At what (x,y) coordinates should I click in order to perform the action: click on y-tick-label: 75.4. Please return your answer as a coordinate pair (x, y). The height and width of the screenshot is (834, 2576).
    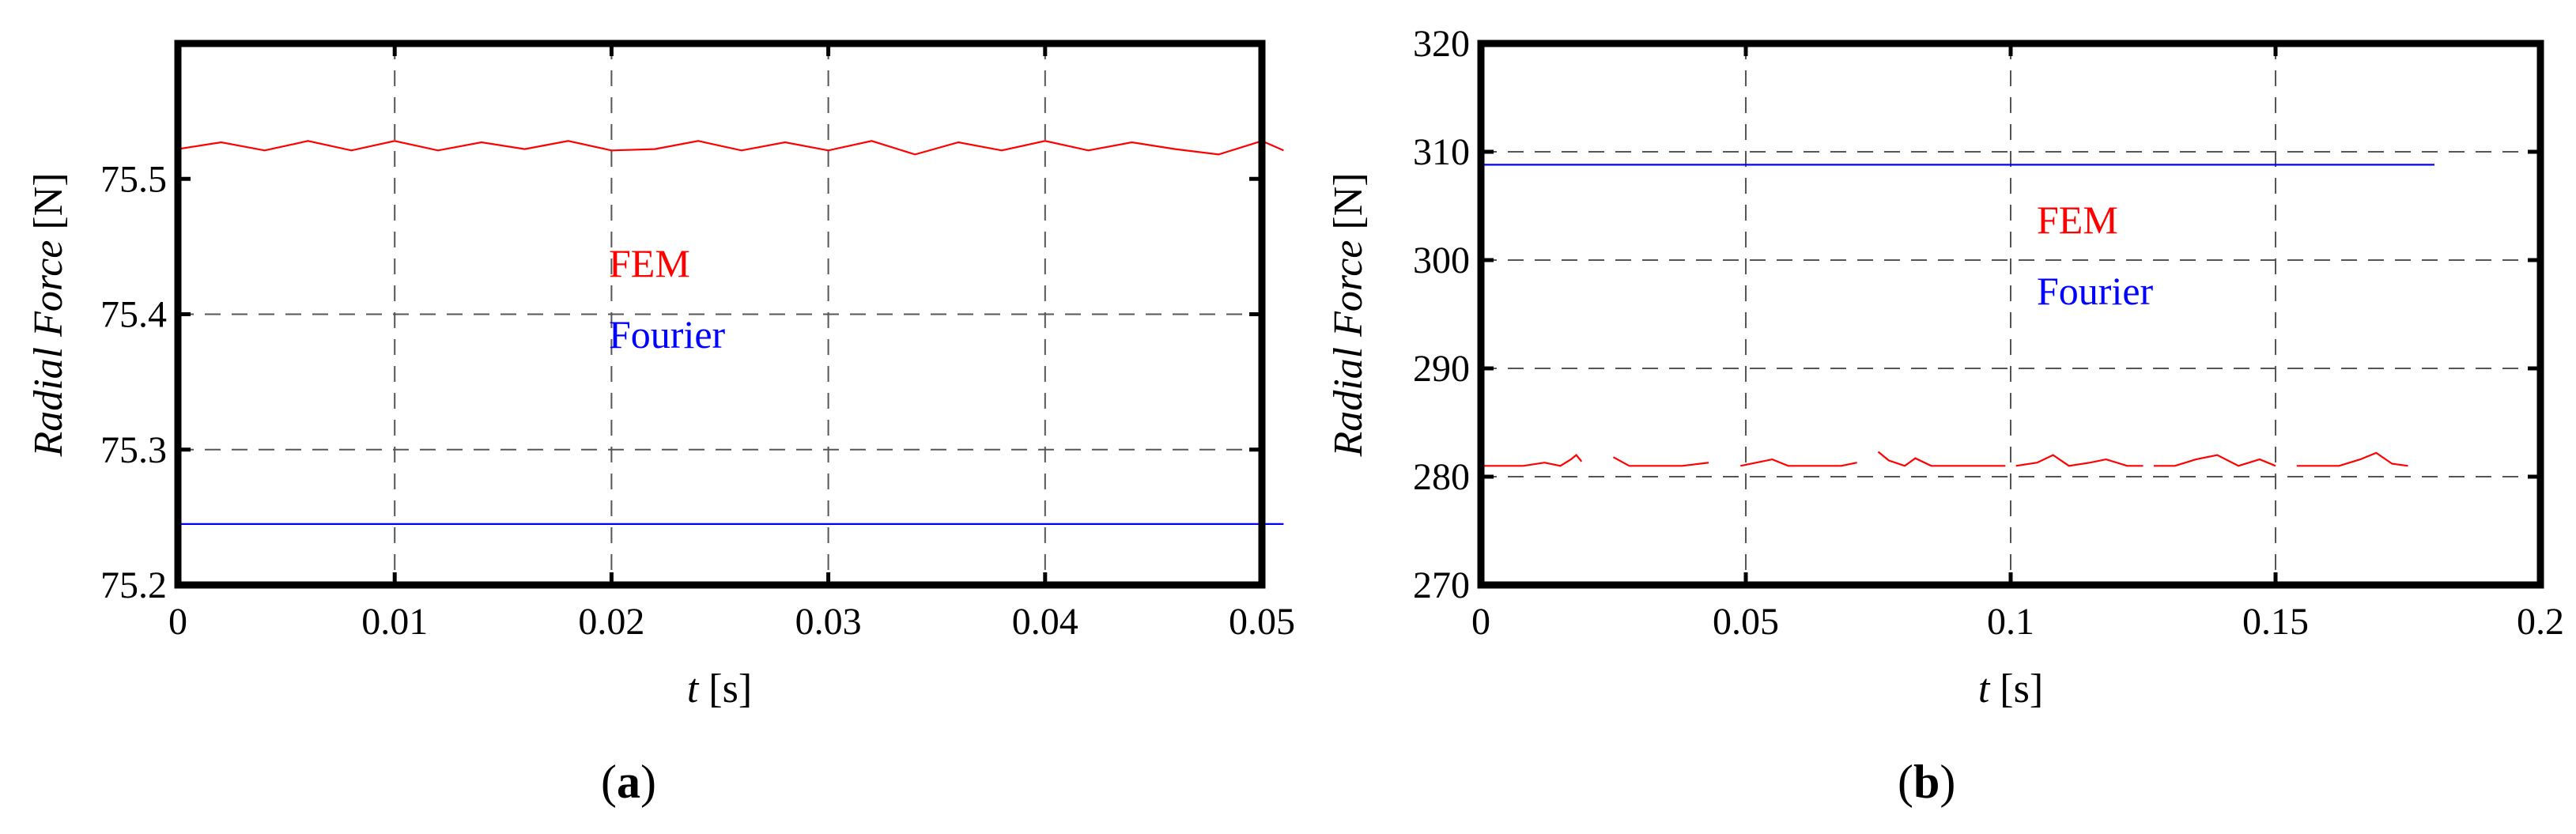
    Looking at the image, I should click on (133, 315).